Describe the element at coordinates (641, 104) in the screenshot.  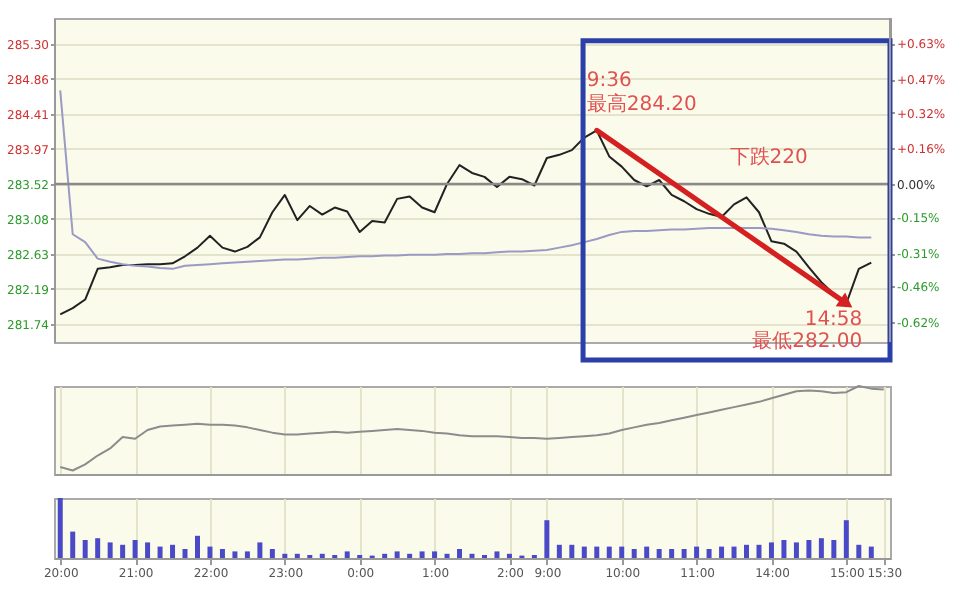
I see `annotation: 最高284.20` at that location.